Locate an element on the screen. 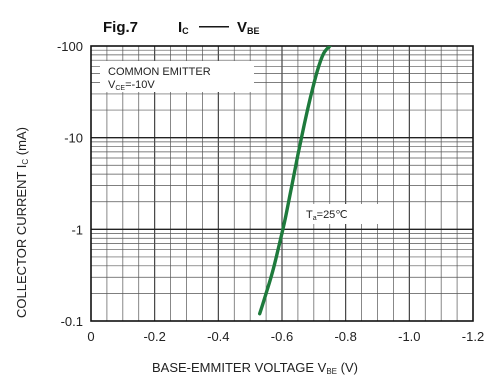  y-tick-label: -1 is located at coordinates (77, 229).